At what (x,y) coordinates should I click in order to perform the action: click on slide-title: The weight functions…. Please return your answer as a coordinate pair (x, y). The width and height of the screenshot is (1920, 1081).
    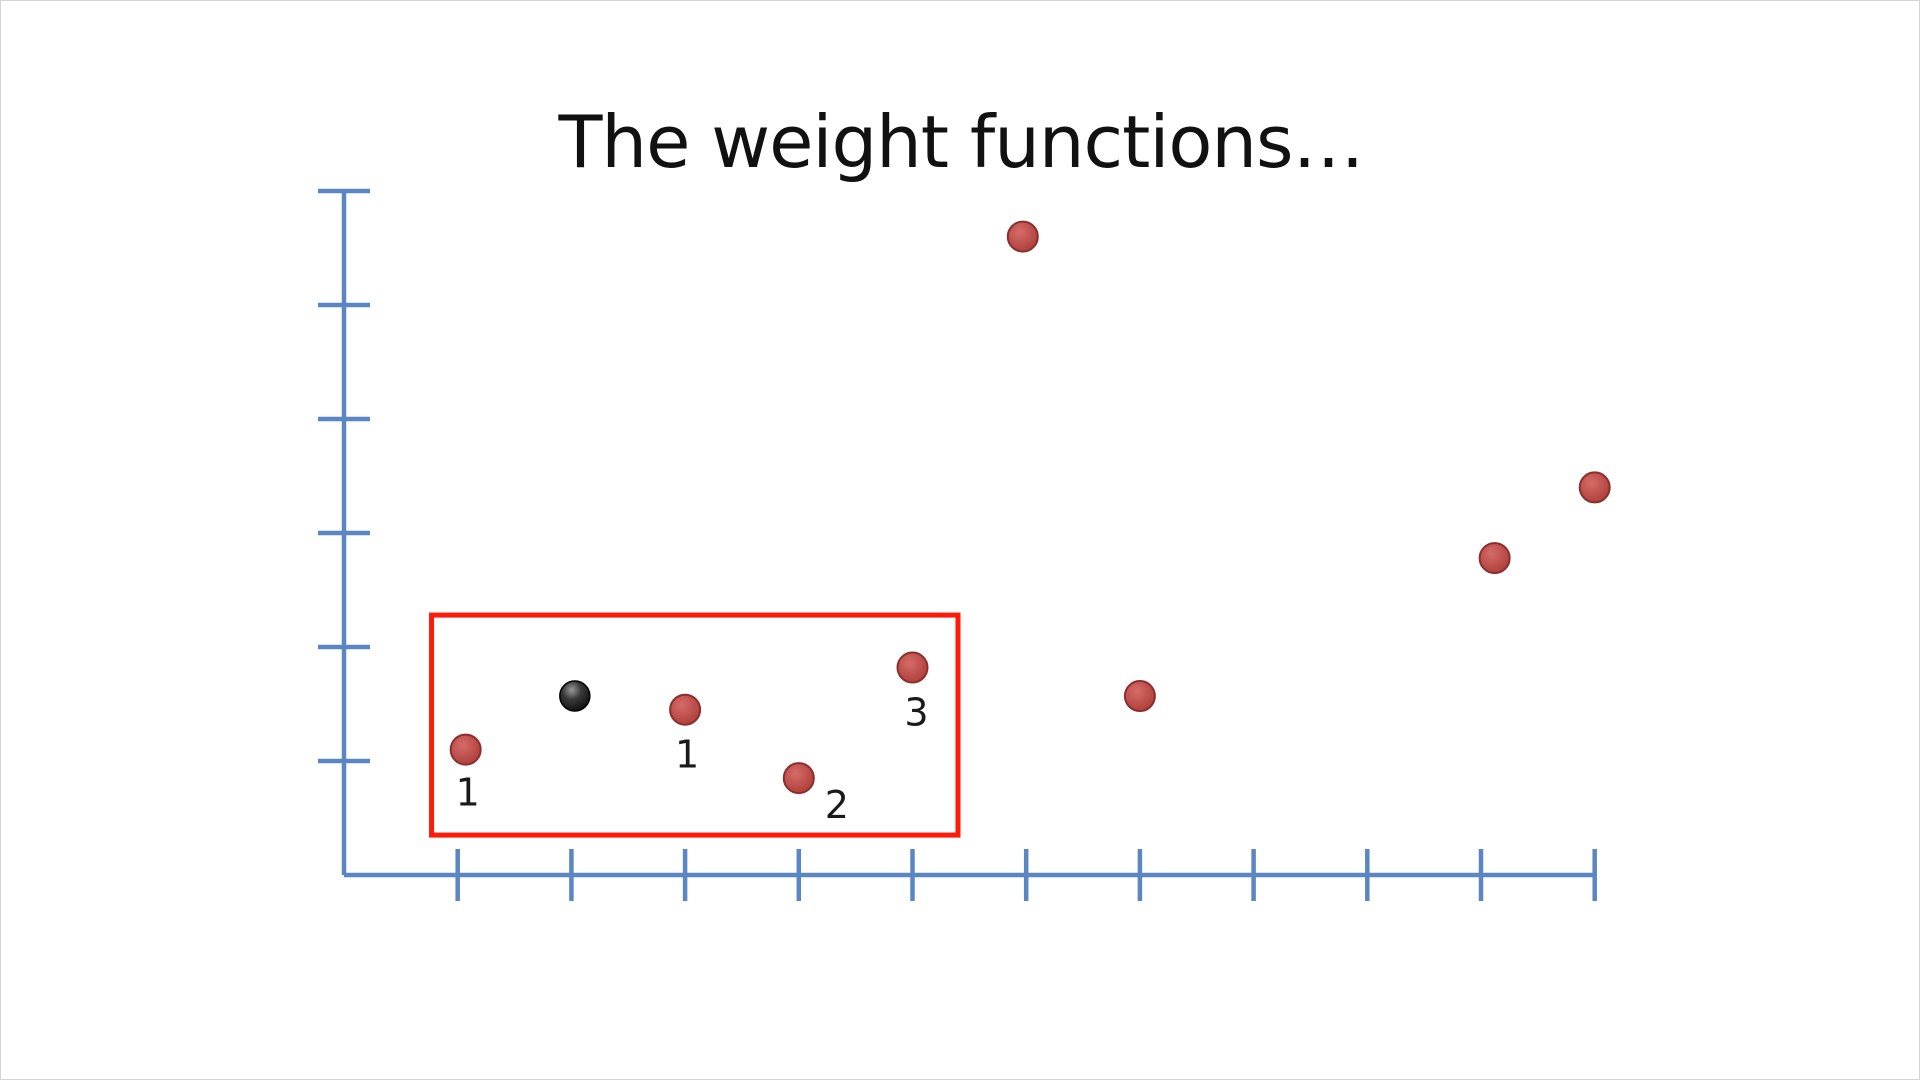
    Looking at the image, I should click on (961, 142).